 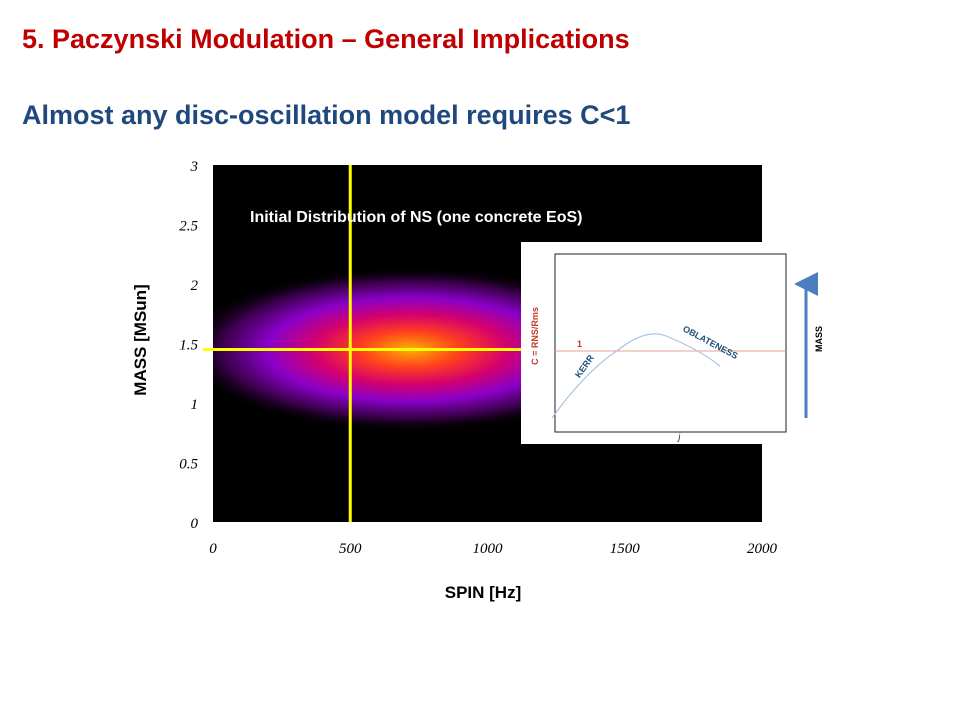 I want to click on inset-panel, so click(x=671, y=343).